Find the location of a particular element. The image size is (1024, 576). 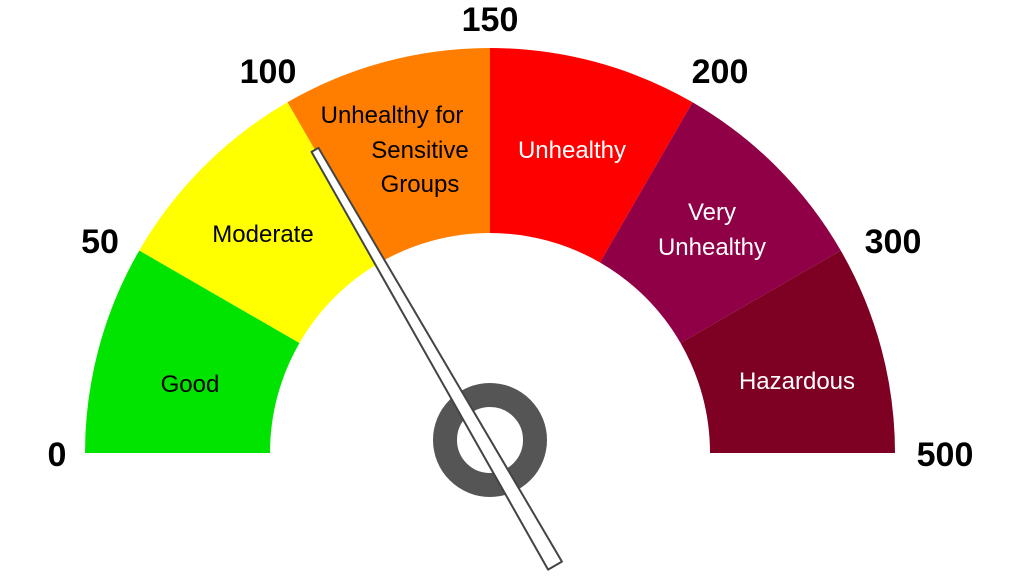

segment-label: Groups is located at coordinates (420, 184).